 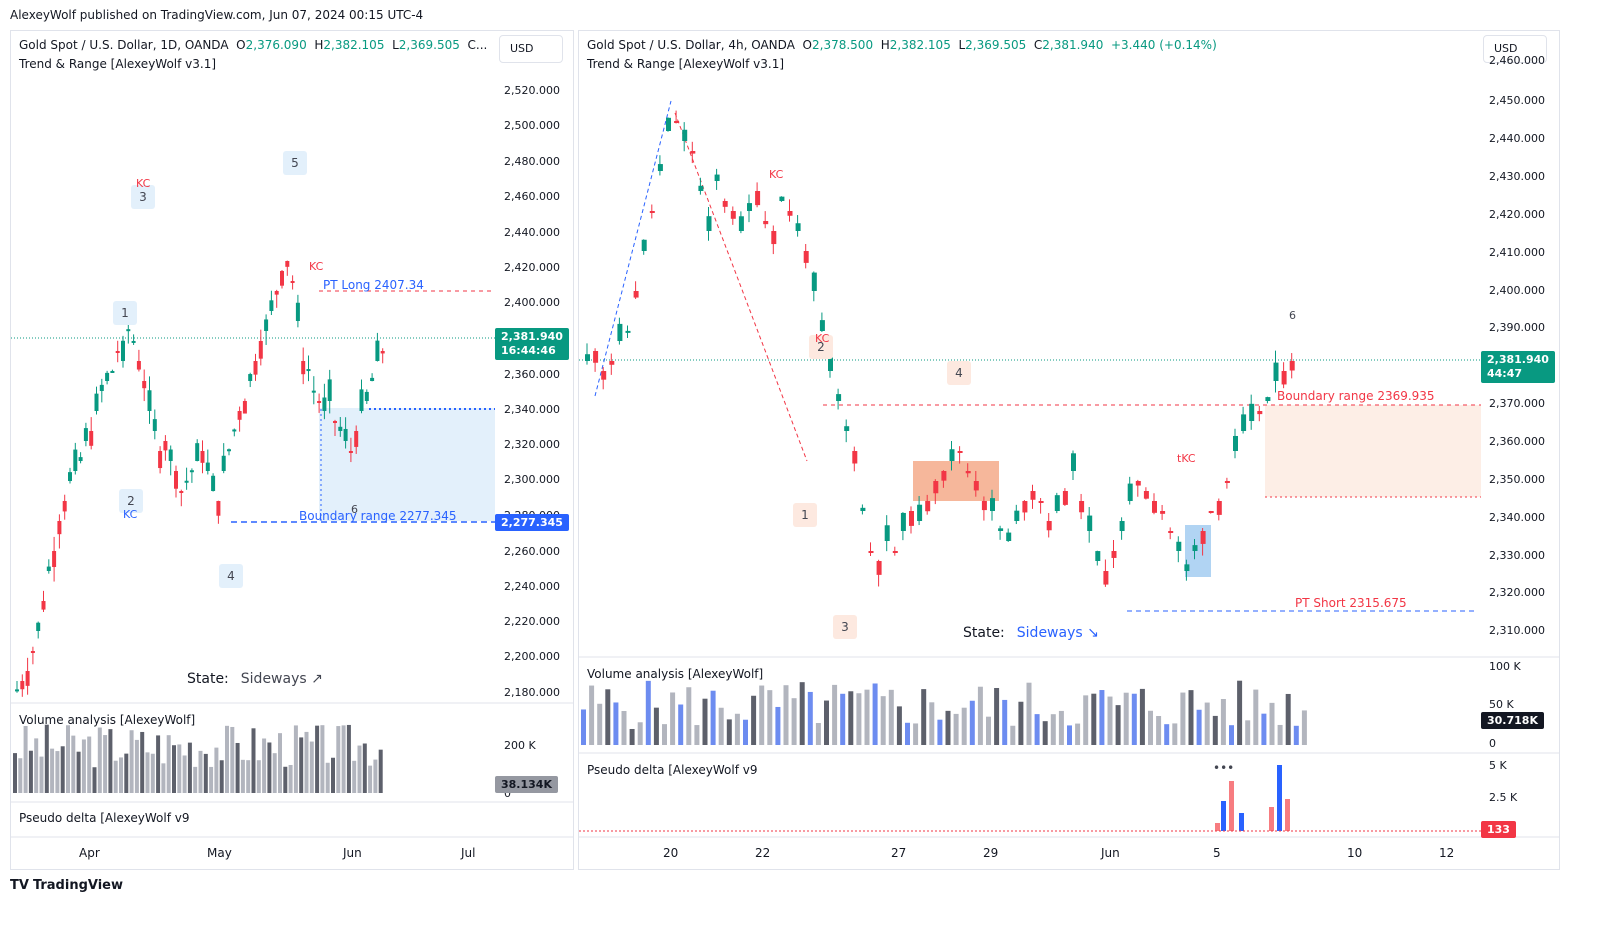 What do you see at coordinates (532, 161) in the screenshot?
I see `price-tick-label: 2,480.000` at bounding box center [532, 161].